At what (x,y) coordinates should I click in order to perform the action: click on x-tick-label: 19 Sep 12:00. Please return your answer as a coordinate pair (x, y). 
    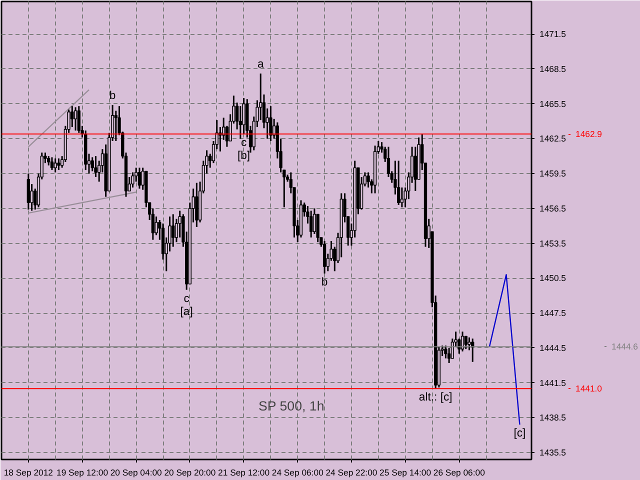
    Looking at the image, I should click on (82, 473).